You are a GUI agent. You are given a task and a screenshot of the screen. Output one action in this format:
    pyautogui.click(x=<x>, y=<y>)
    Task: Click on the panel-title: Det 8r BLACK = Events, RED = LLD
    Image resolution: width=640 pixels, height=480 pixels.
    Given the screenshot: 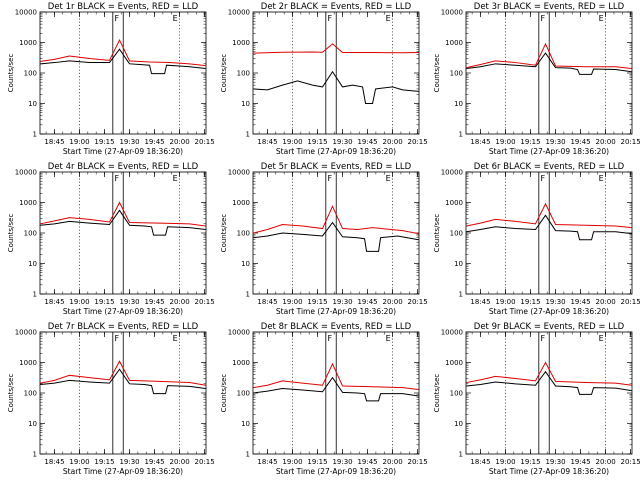 What is the action you would take?
    pyautogui.click(x=336, y=327)
    